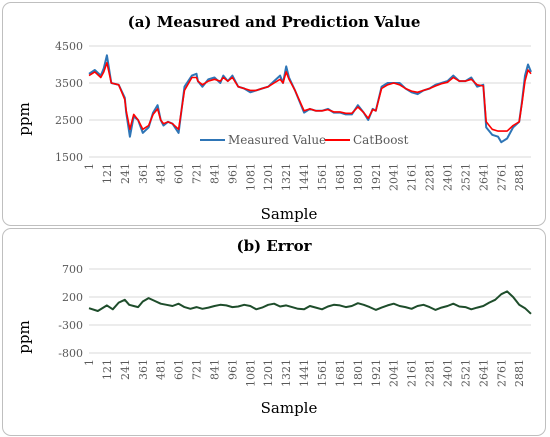  Describe the element at coordinates (70, 353) in the screenshot. I see `y-tick-label: -800` at that location.